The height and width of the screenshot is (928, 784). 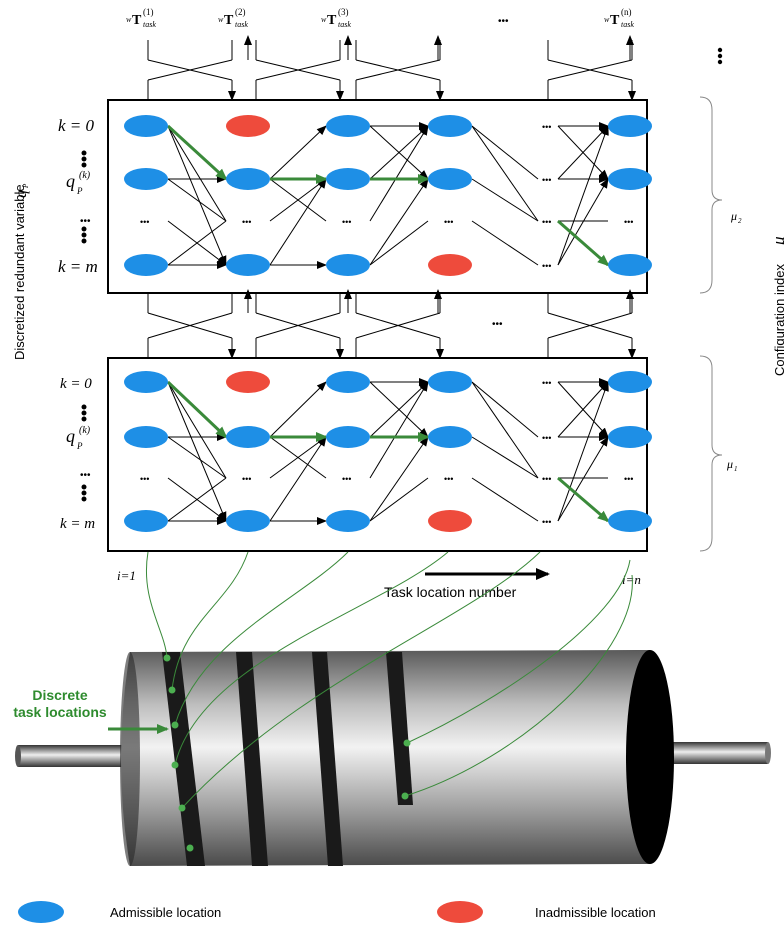 I want to click on task-frame-label-n: w T (n) task, so click(x=619, y=18).